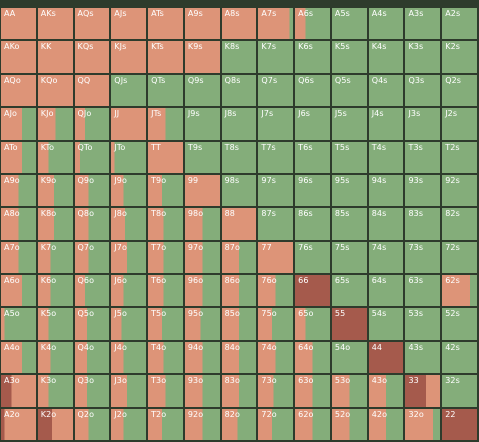 The height and width of the screenshot is (442, 479). What do you see at coordinates (92, 357) in the screenshot?
I see `hand-cell-q4o: Q4o` at bounding box center [92, 357].